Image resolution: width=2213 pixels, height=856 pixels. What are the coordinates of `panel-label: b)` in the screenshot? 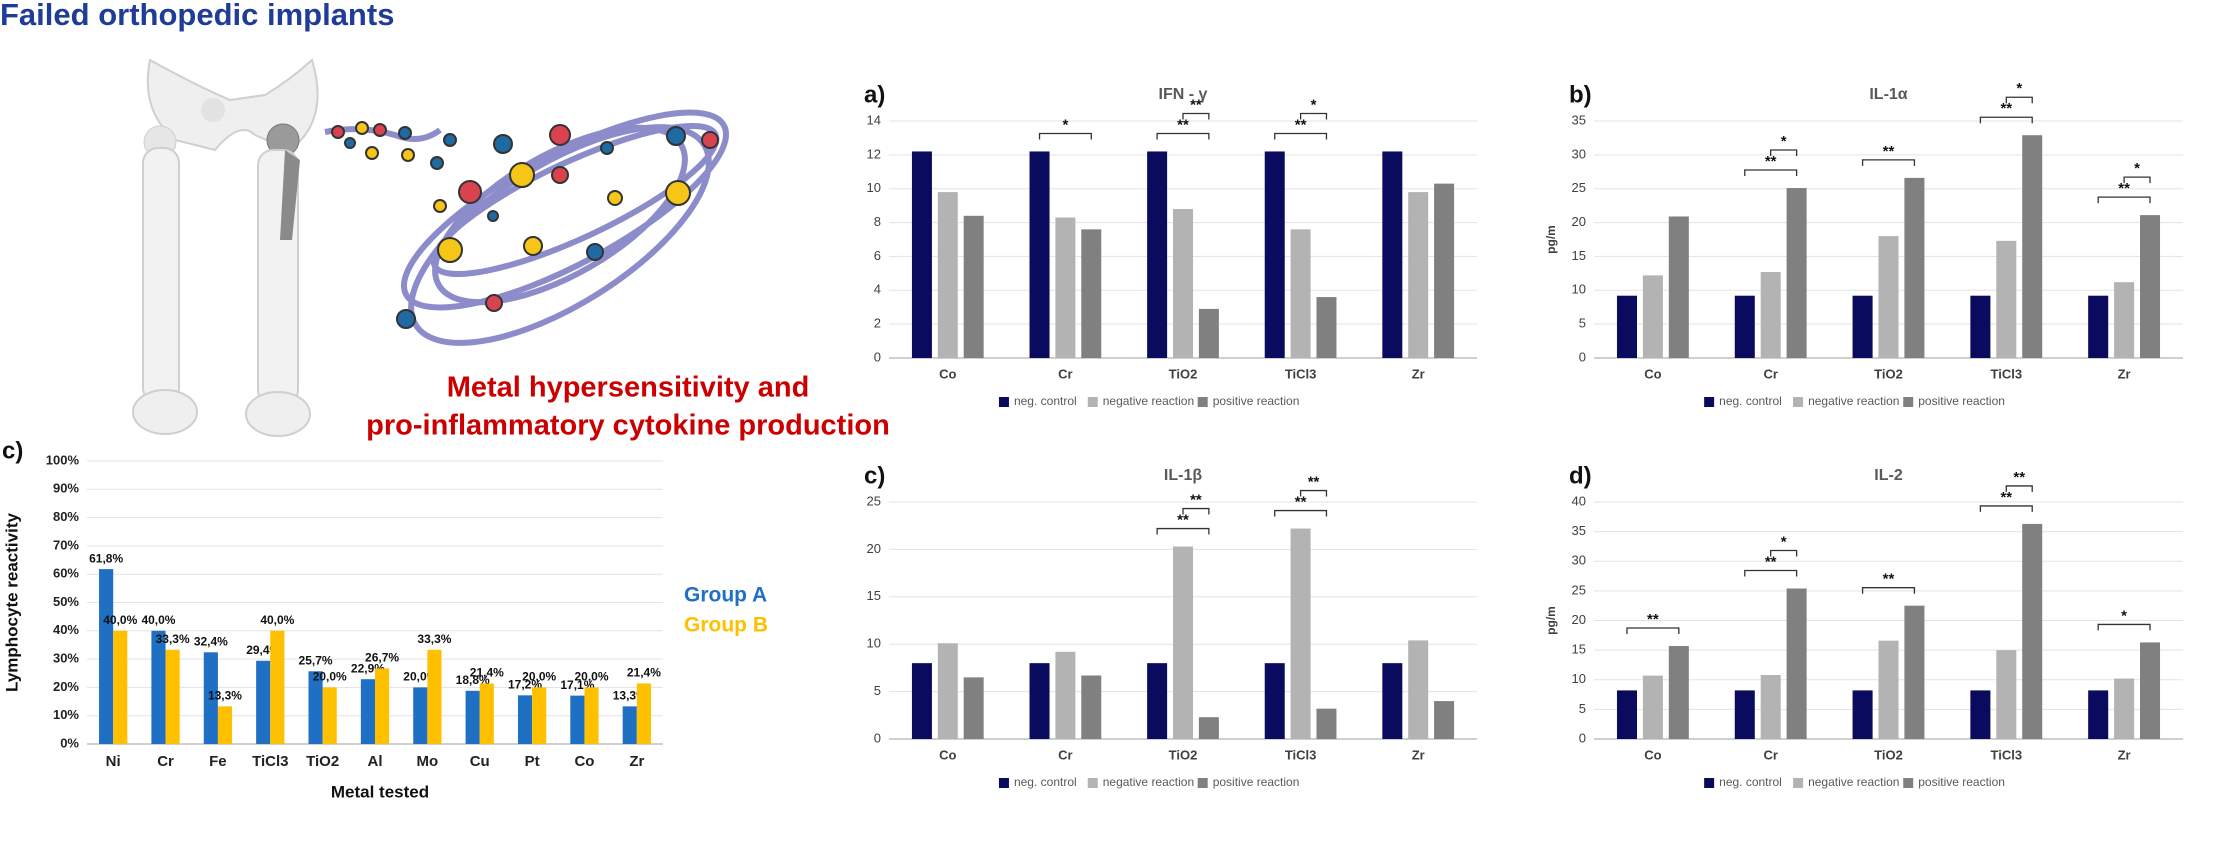 It's located at (1580, 94).